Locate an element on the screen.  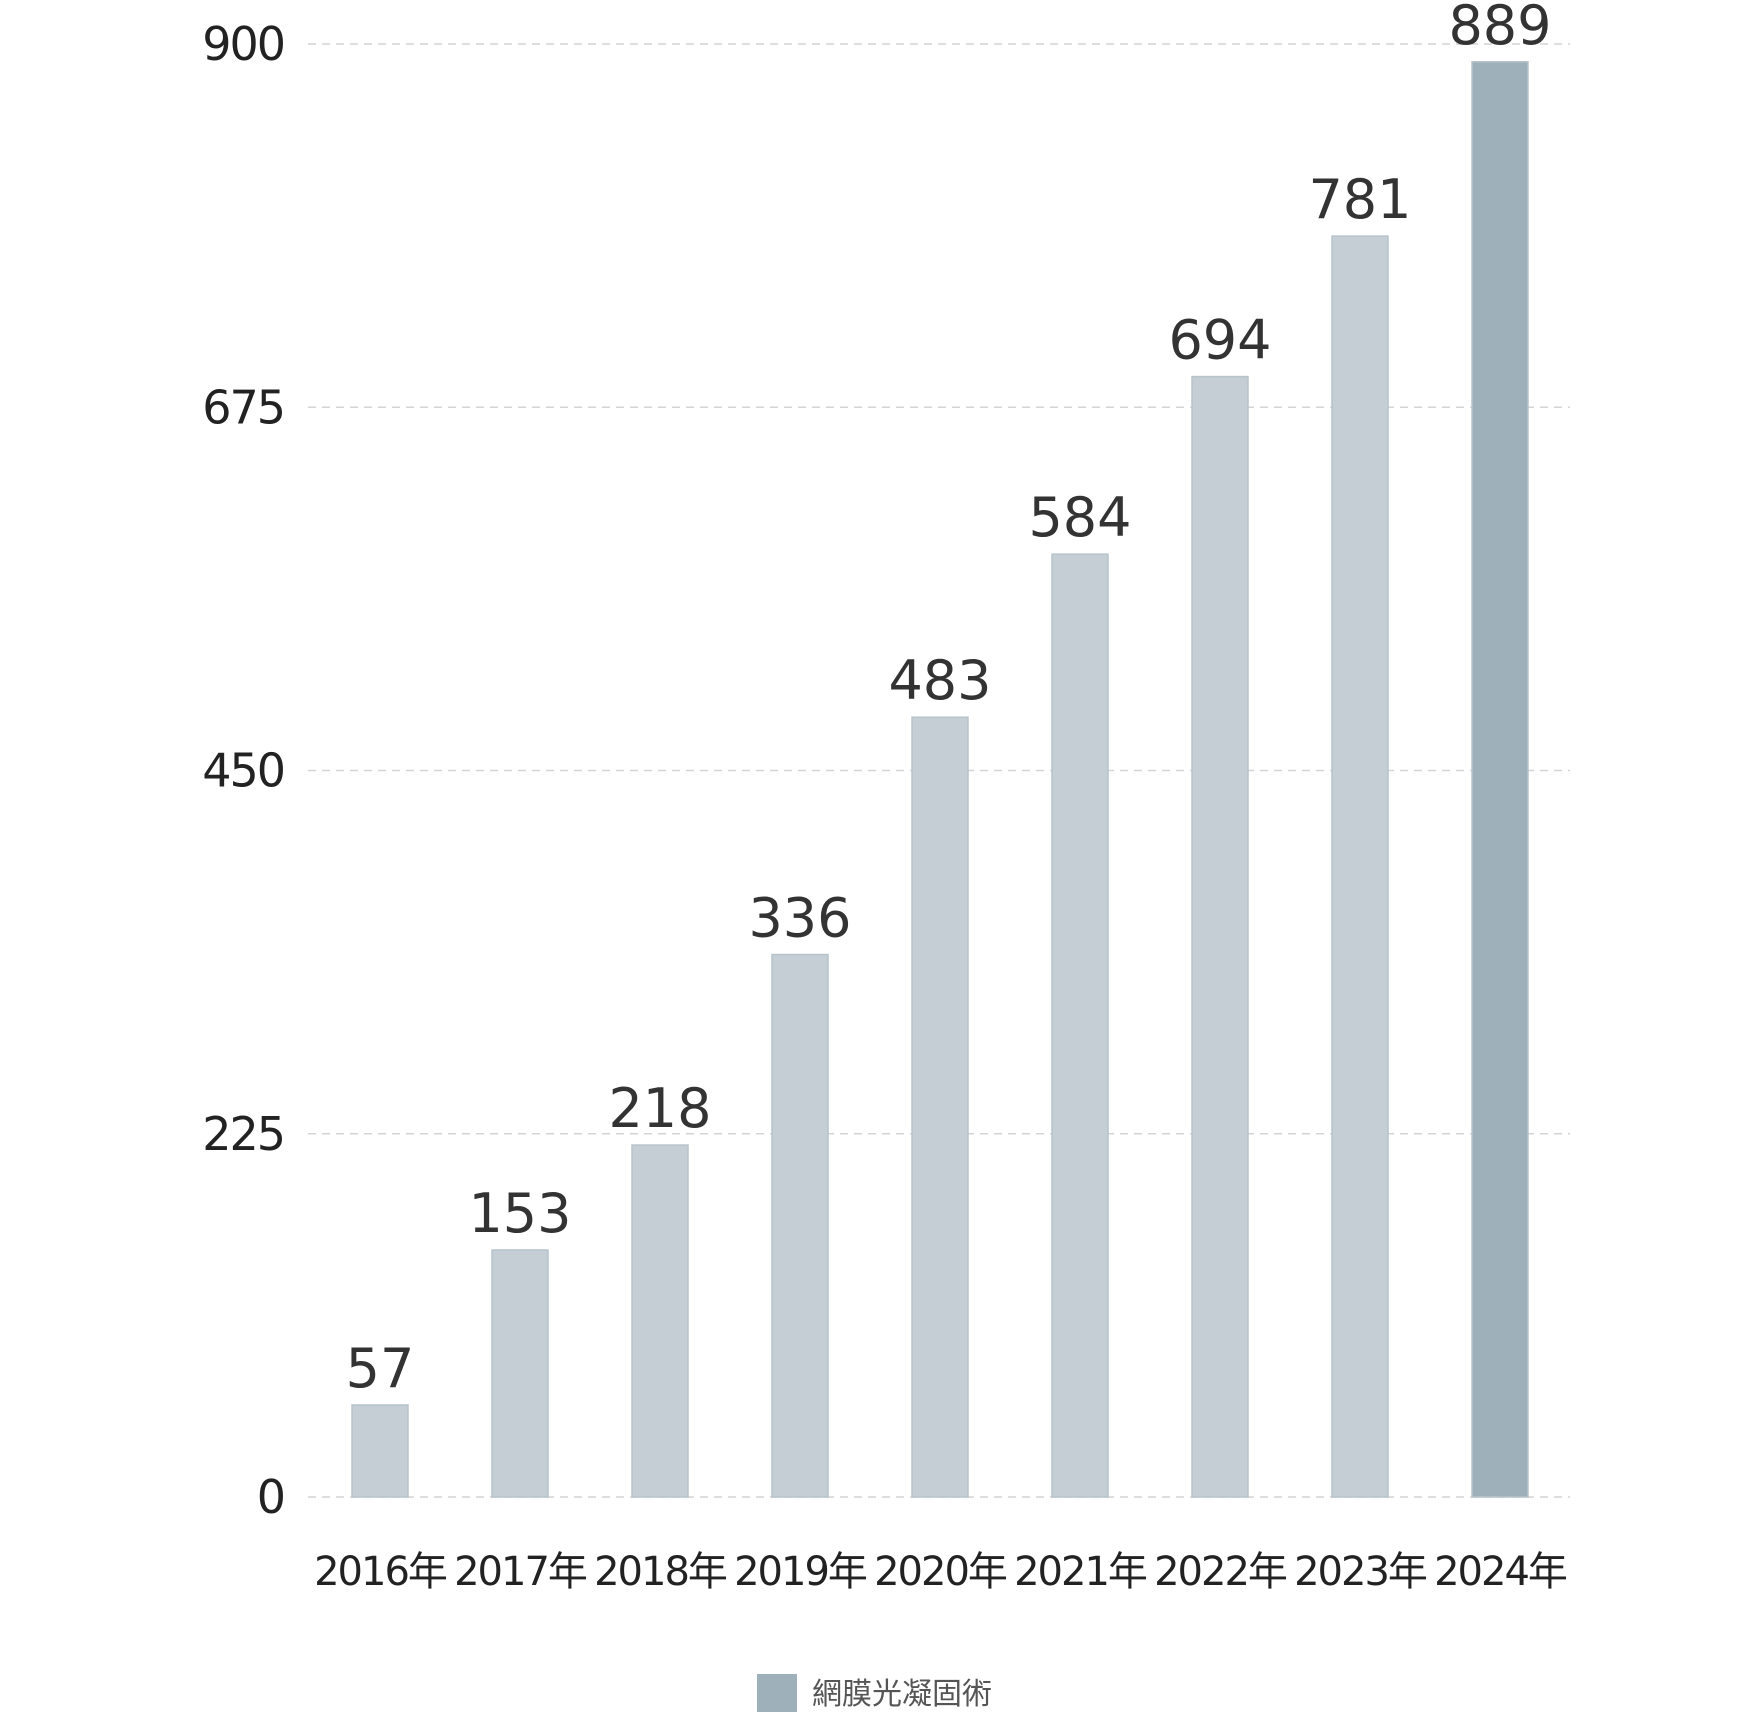
y-tick-label: 675 is located at coordinates (243, 407).